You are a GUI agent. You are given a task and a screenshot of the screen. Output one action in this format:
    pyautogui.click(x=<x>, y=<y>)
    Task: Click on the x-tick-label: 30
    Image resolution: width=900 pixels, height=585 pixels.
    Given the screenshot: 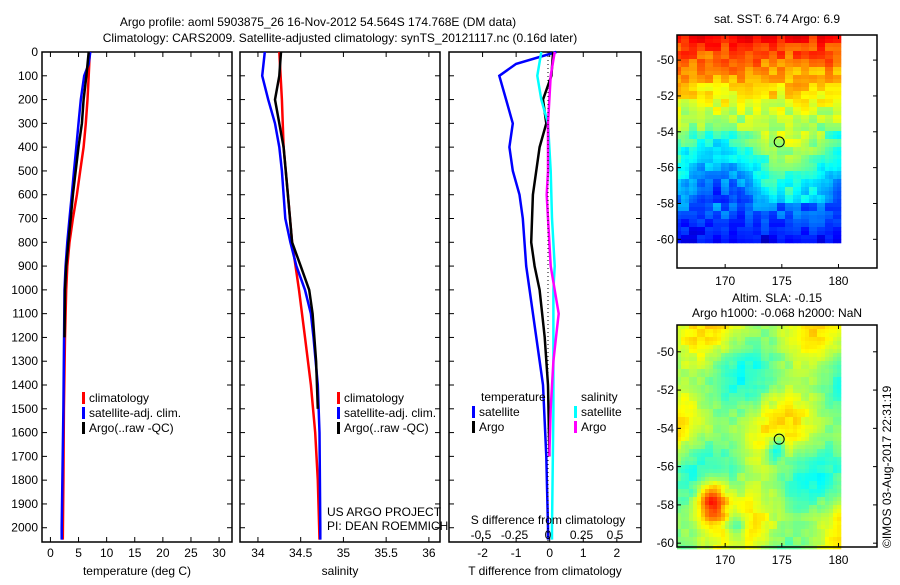 What is the action you would take?
    pyautogui.click(x=219, y=553)
    